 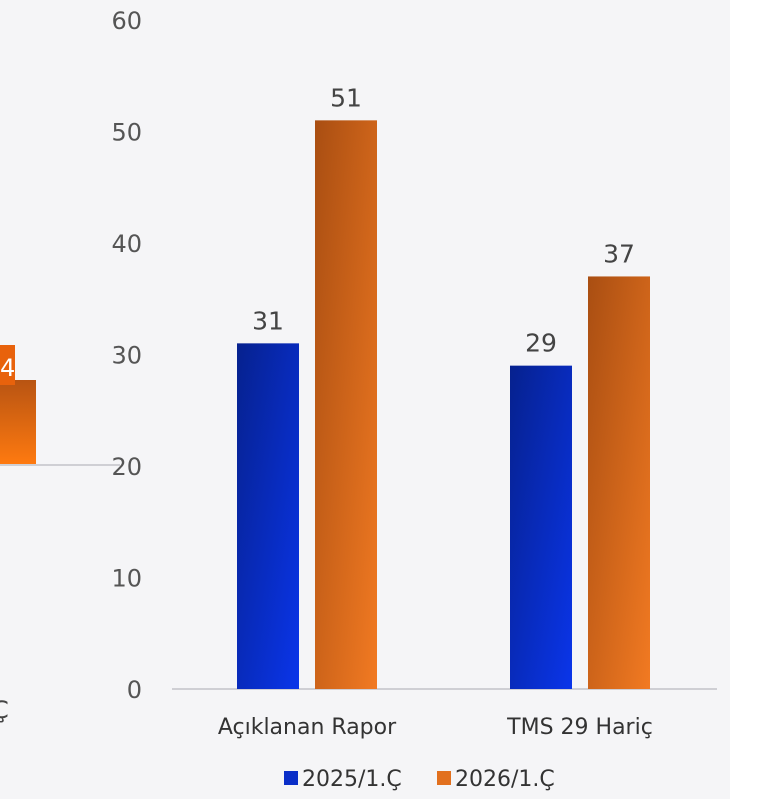 What do you see at coordinates (18, 422) in the screenshot?
I see `background-bar` at bounding box center [18, 422].